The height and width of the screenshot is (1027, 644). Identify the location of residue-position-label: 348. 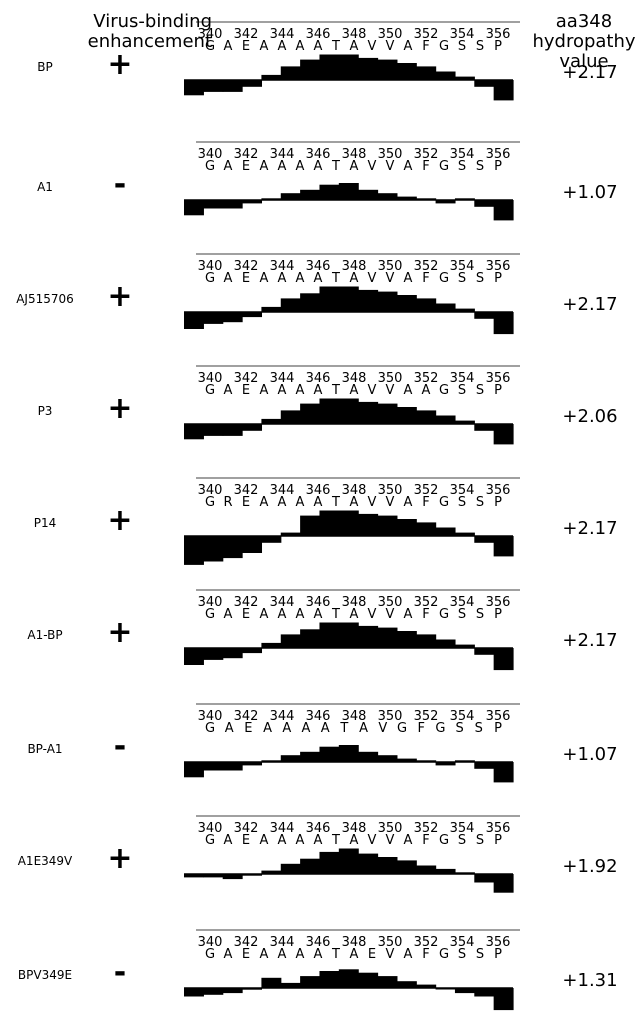
(354, 942).